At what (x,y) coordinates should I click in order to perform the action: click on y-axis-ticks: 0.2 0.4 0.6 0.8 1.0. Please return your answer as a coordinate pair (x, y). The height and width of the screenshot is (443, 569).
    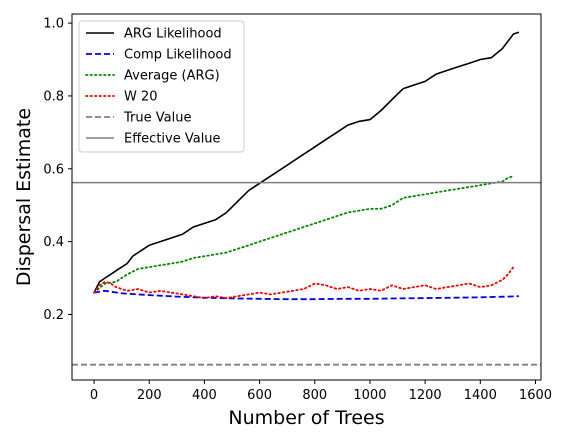
    Looking at the image, I should click on (57, 170).